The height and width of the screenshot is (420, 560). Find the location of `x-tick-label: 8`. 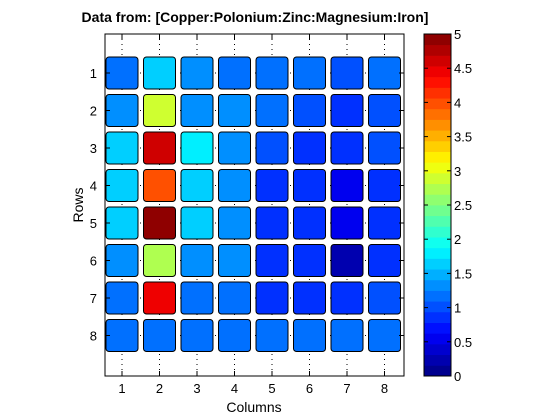

x-tick-label: 8 is located at coordinates (384, 388).